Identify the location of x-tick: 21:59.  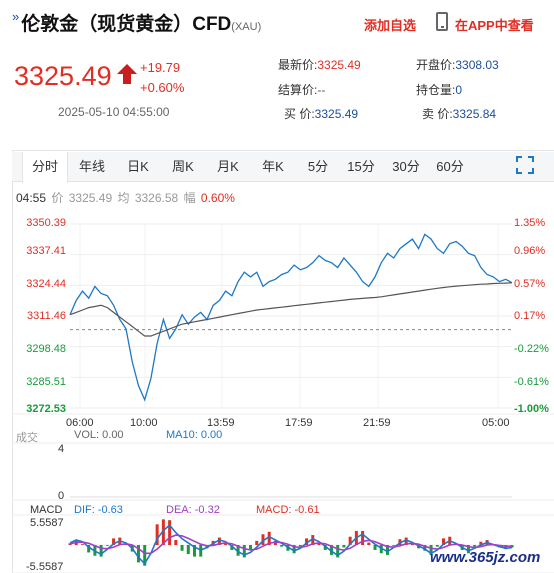
(377, 423).